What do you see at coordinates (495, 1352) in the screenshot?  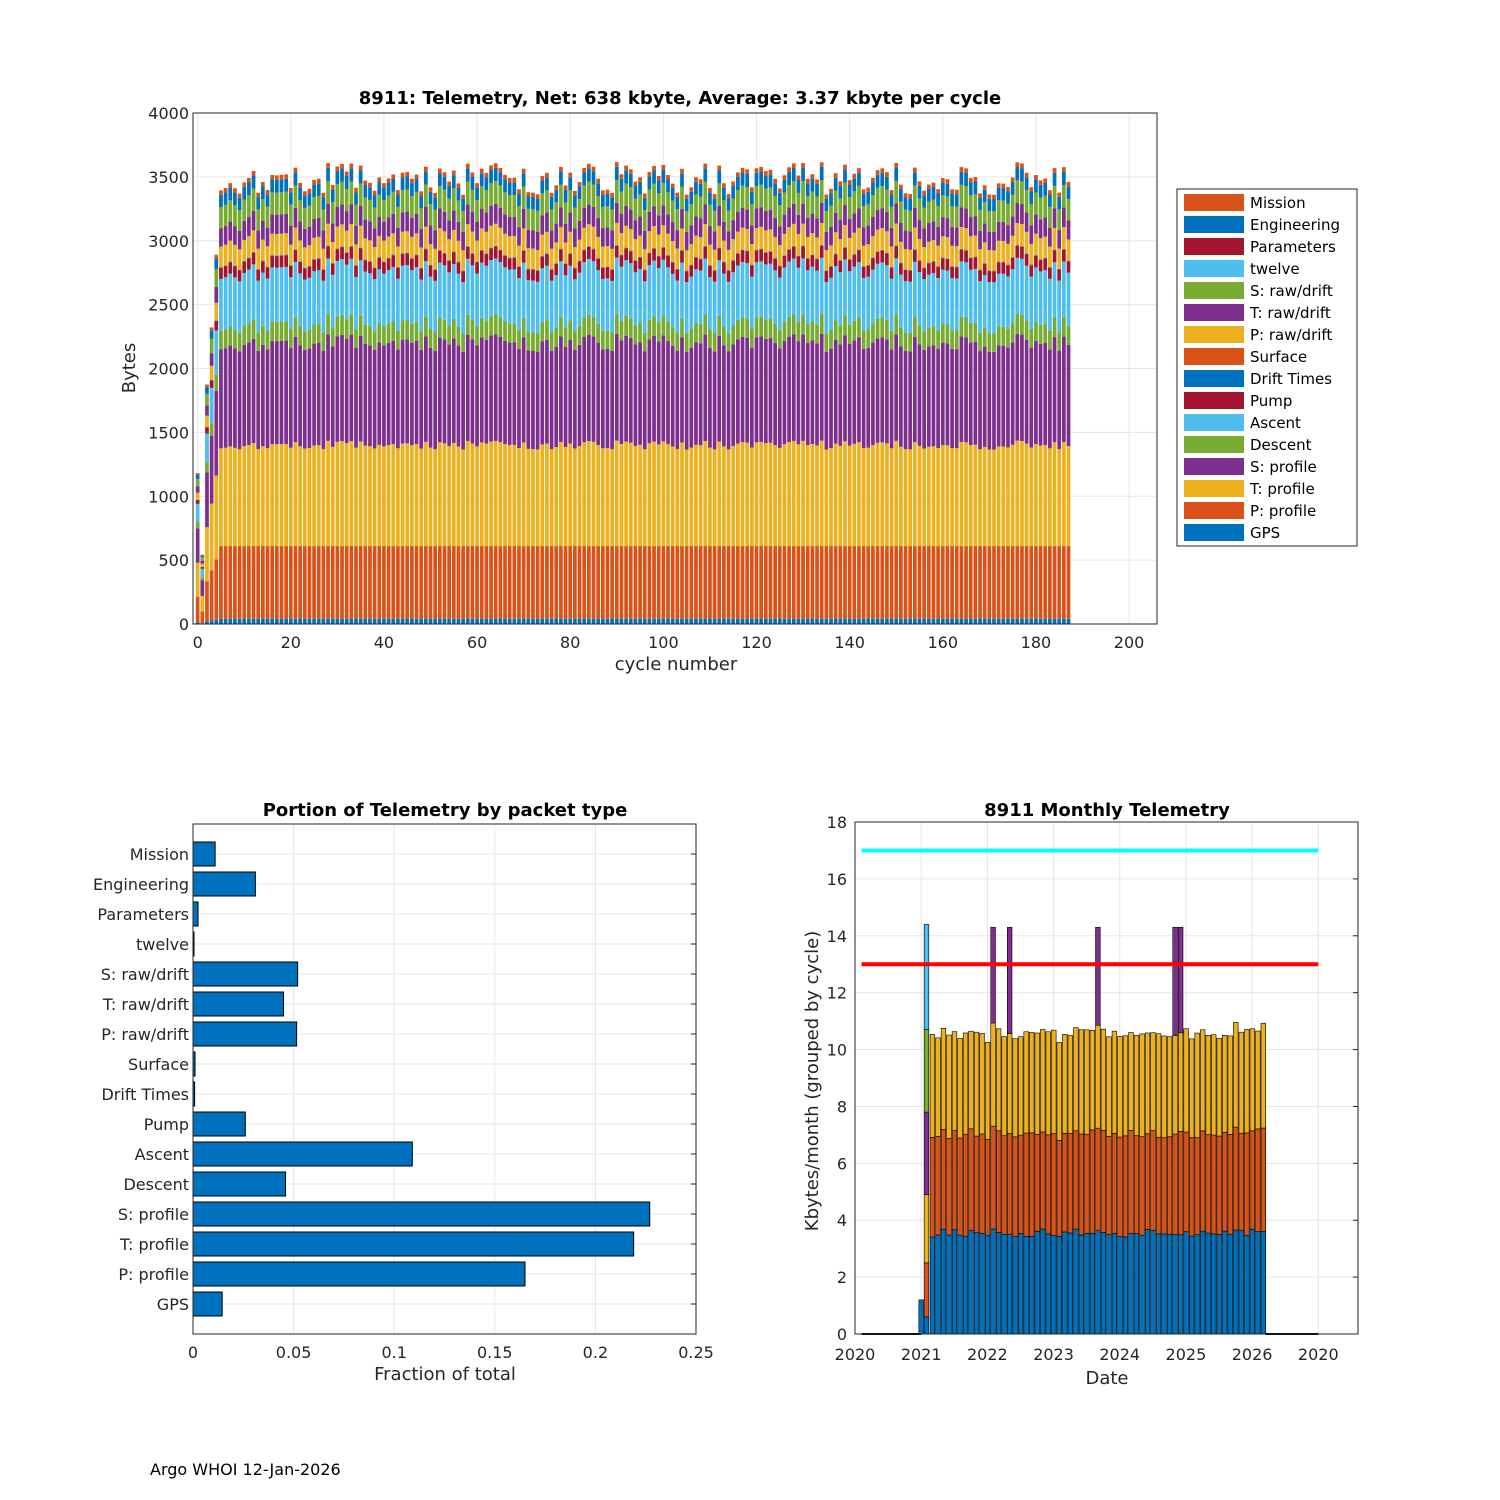 I see `x-tick-label: 0.15` at bounding box center [495, 1352].